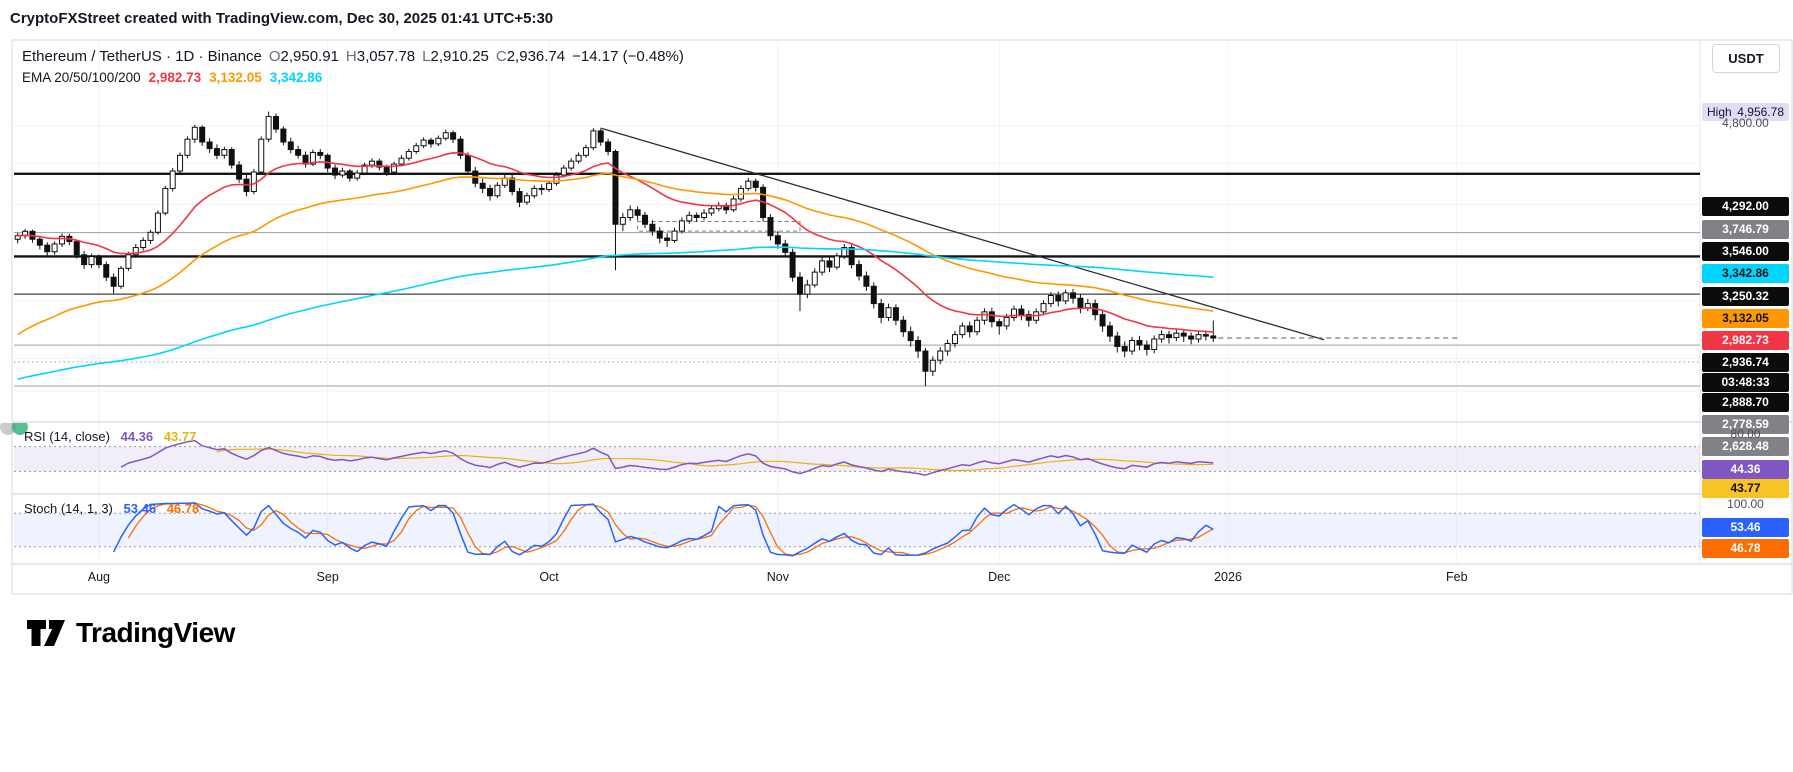 The image size is (1793, 772). What do you see at coordinates (426, 56) in the screenshot?
I see `low-label: L` at bounding box center [426, 56].